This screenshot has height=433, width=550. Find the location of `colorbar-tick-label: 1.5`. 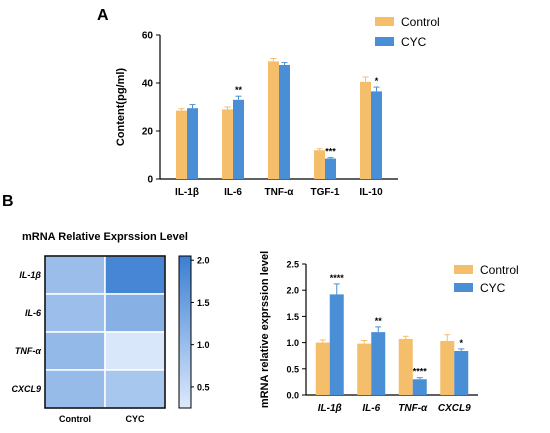

colorbar-tick-label: 1.5 is located at coordinates (203, 303).